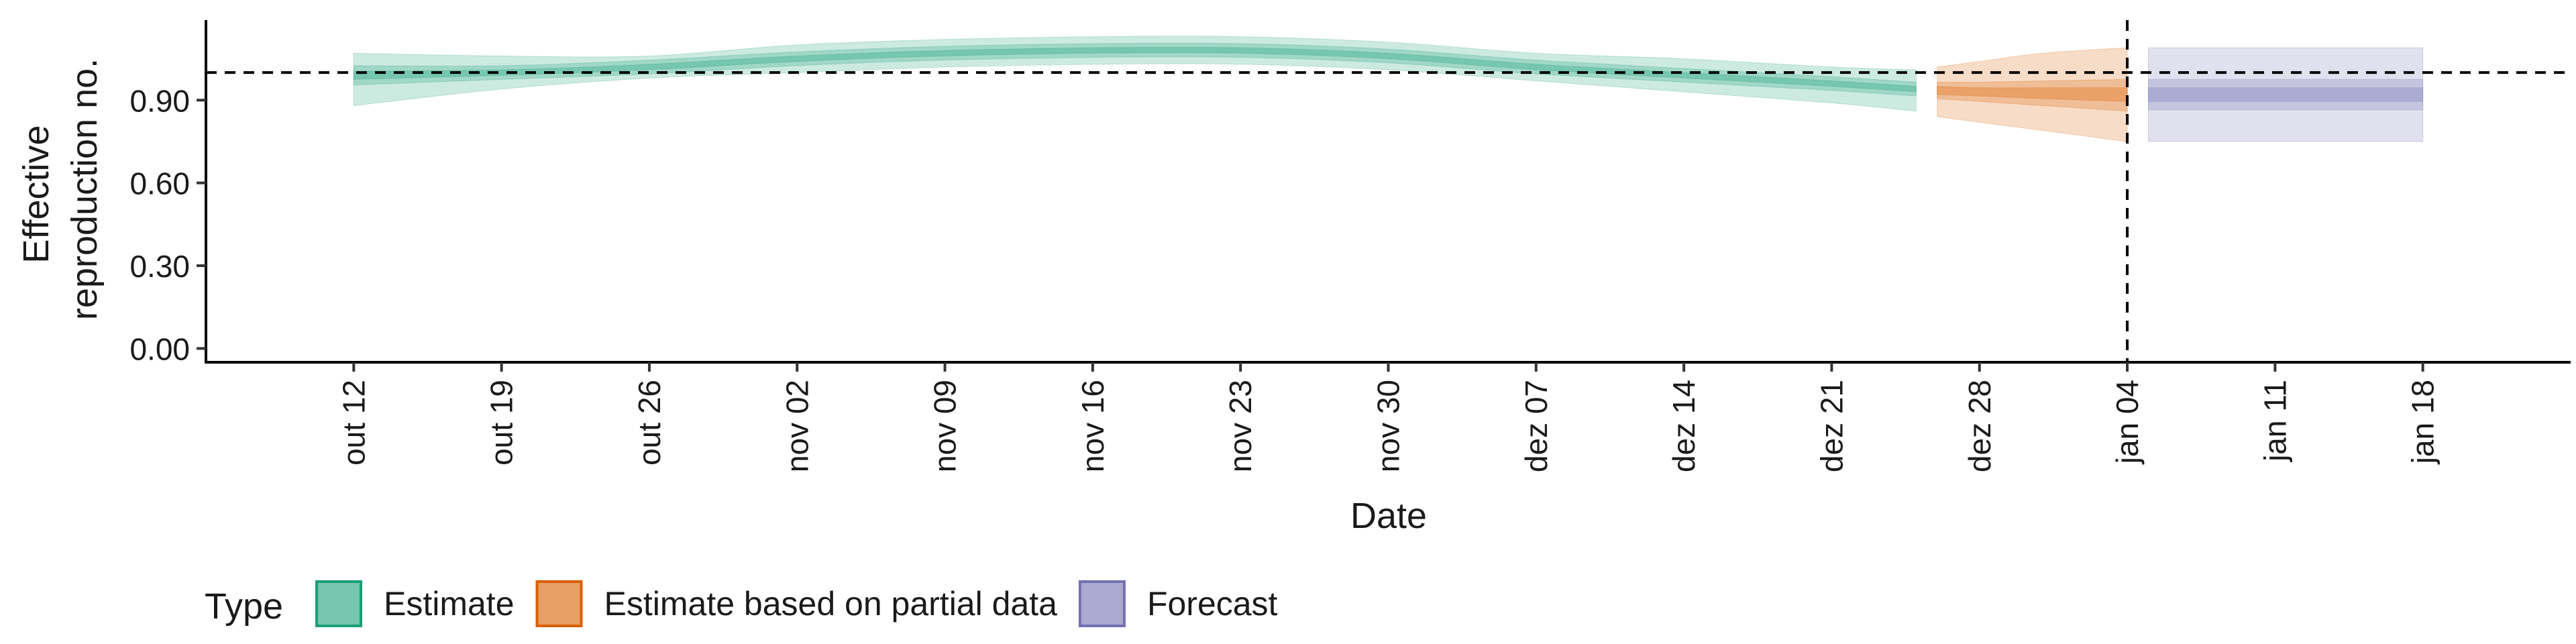  What do you see at coordinates (1831, 426) in the screenshot?
I see `x-tick-label: dez 21` at bounding box center [1831, 426].